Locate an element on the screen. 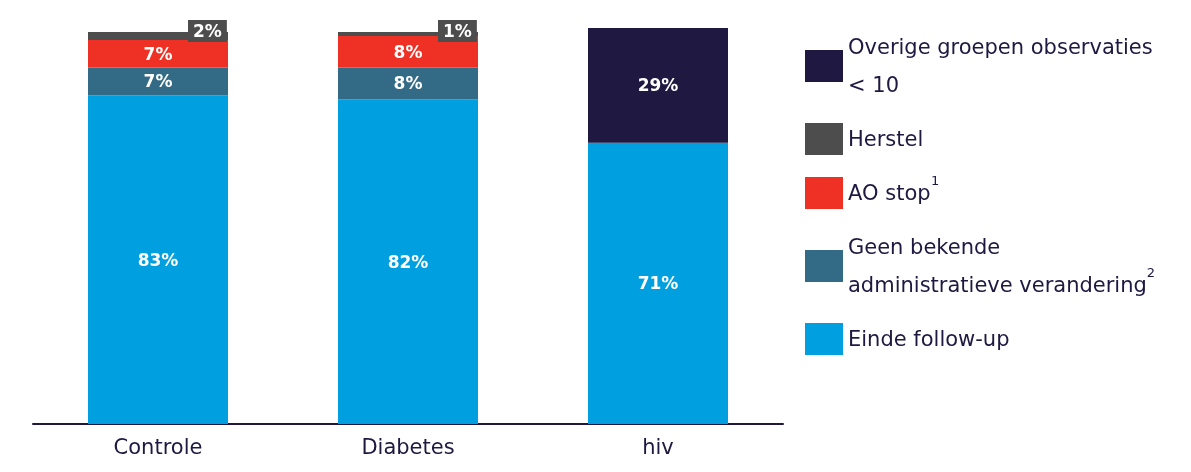  x-tick-label: Diabetes is located at coordinates (408, 446).